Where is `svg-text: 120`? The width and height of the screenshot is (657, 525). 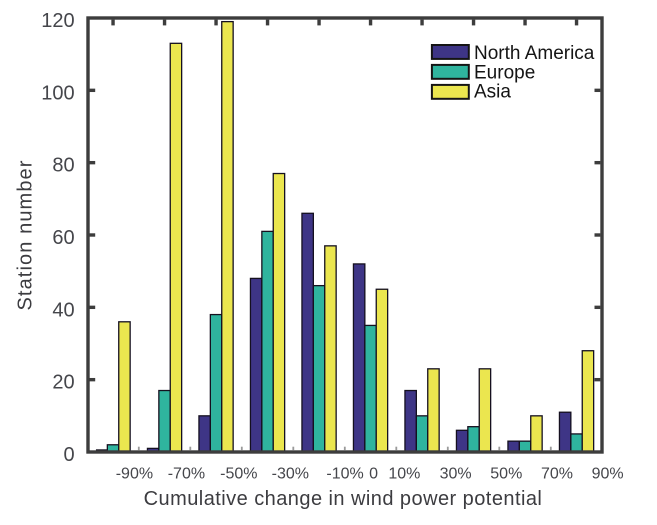 svg-text: 120 is located at coordinates (57, 21).